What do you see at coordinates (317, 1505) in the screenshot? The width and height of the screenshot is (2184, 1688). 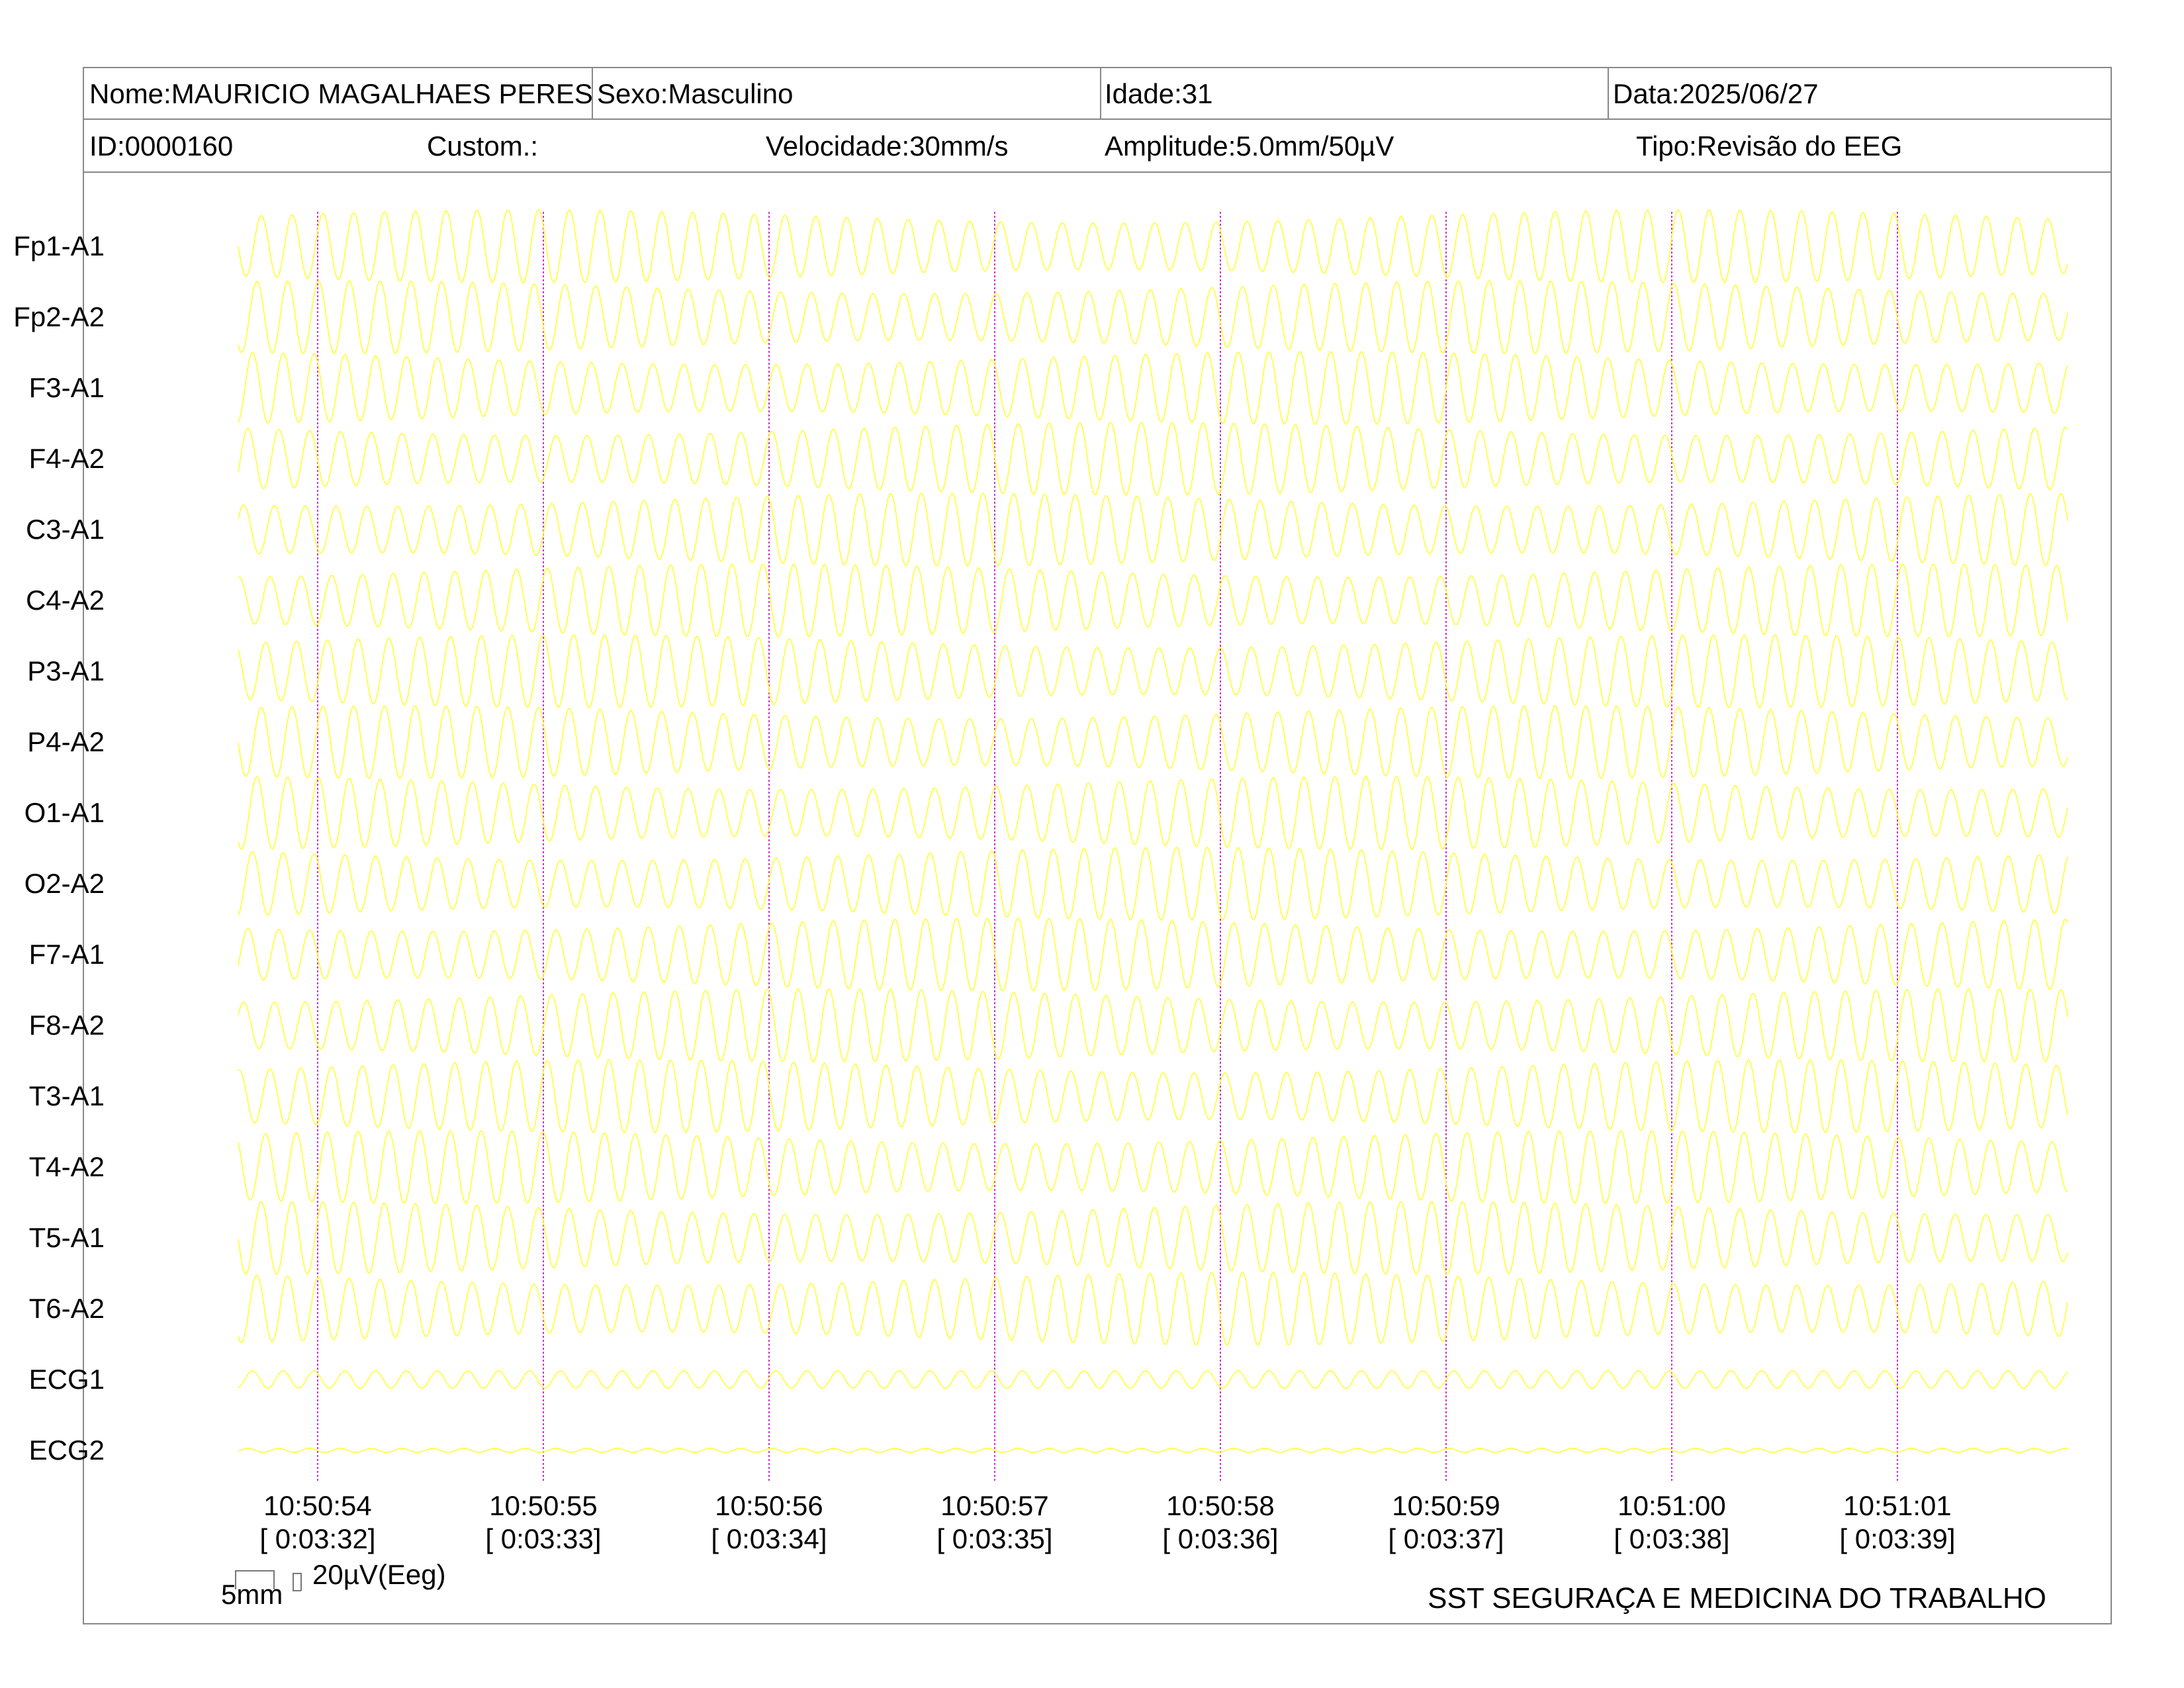 I see `time-clock-label: 10:50:54` at bounding box center [317, 1505].